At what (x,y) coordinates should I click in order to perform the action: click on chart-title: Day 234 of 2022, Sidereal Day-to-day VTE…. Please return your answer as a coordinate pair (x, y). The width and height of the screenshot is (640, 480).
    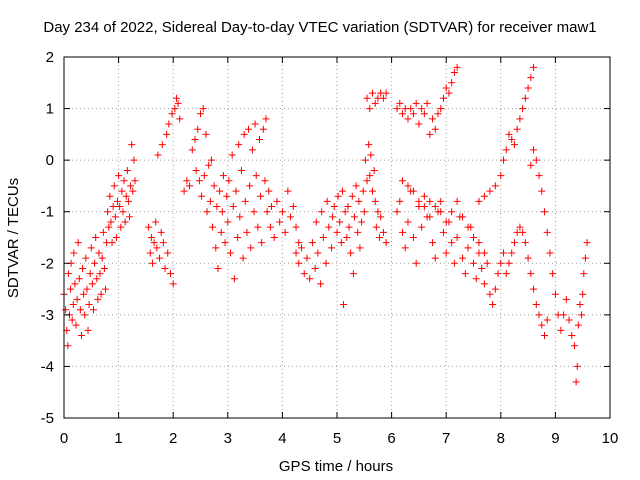
    Looking at the image, I should click on (319, 27).